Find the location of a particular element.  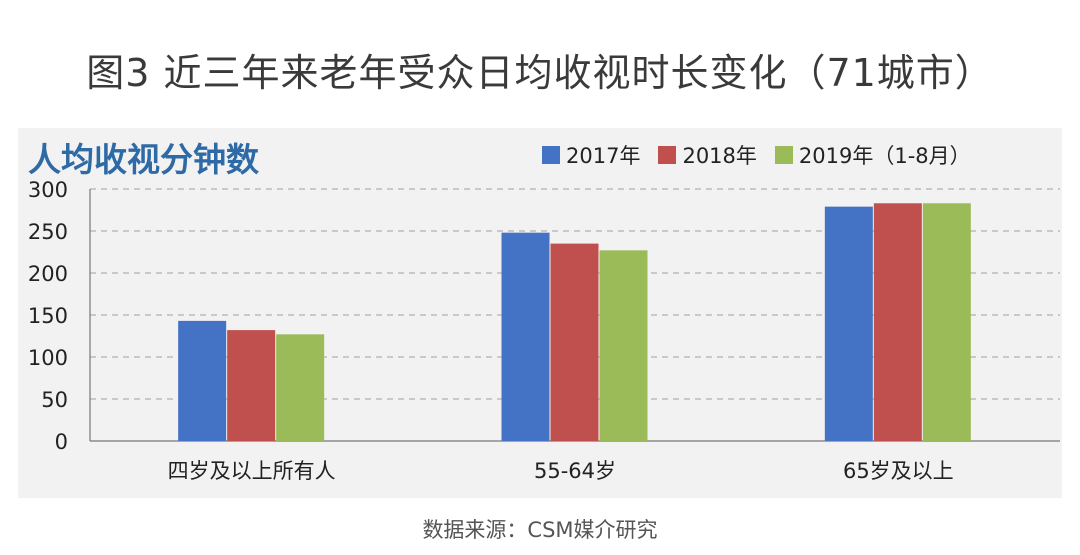

x-category-label: 55-64岁 is located at coordinates (575, 471).